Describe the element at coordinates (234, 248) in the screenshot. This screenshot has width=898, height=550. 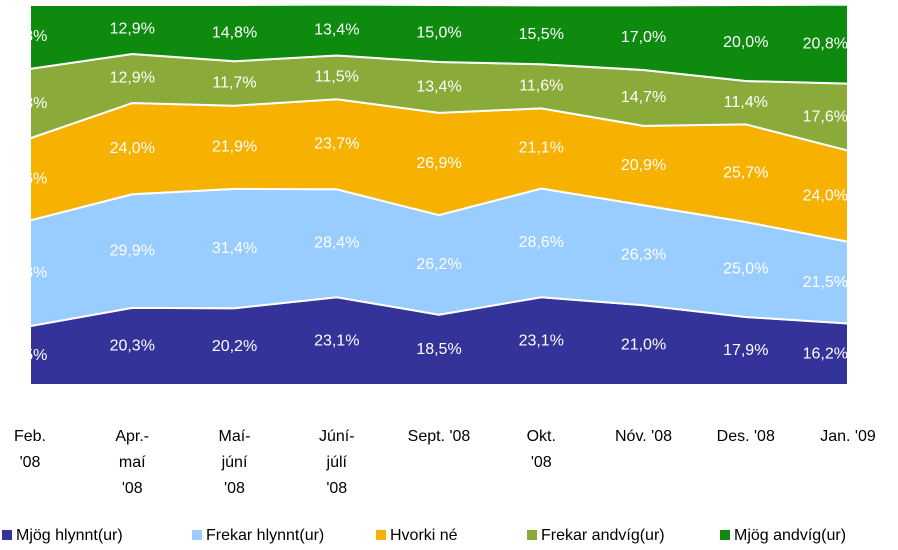
I see `data-label: 31,4%` at that location.